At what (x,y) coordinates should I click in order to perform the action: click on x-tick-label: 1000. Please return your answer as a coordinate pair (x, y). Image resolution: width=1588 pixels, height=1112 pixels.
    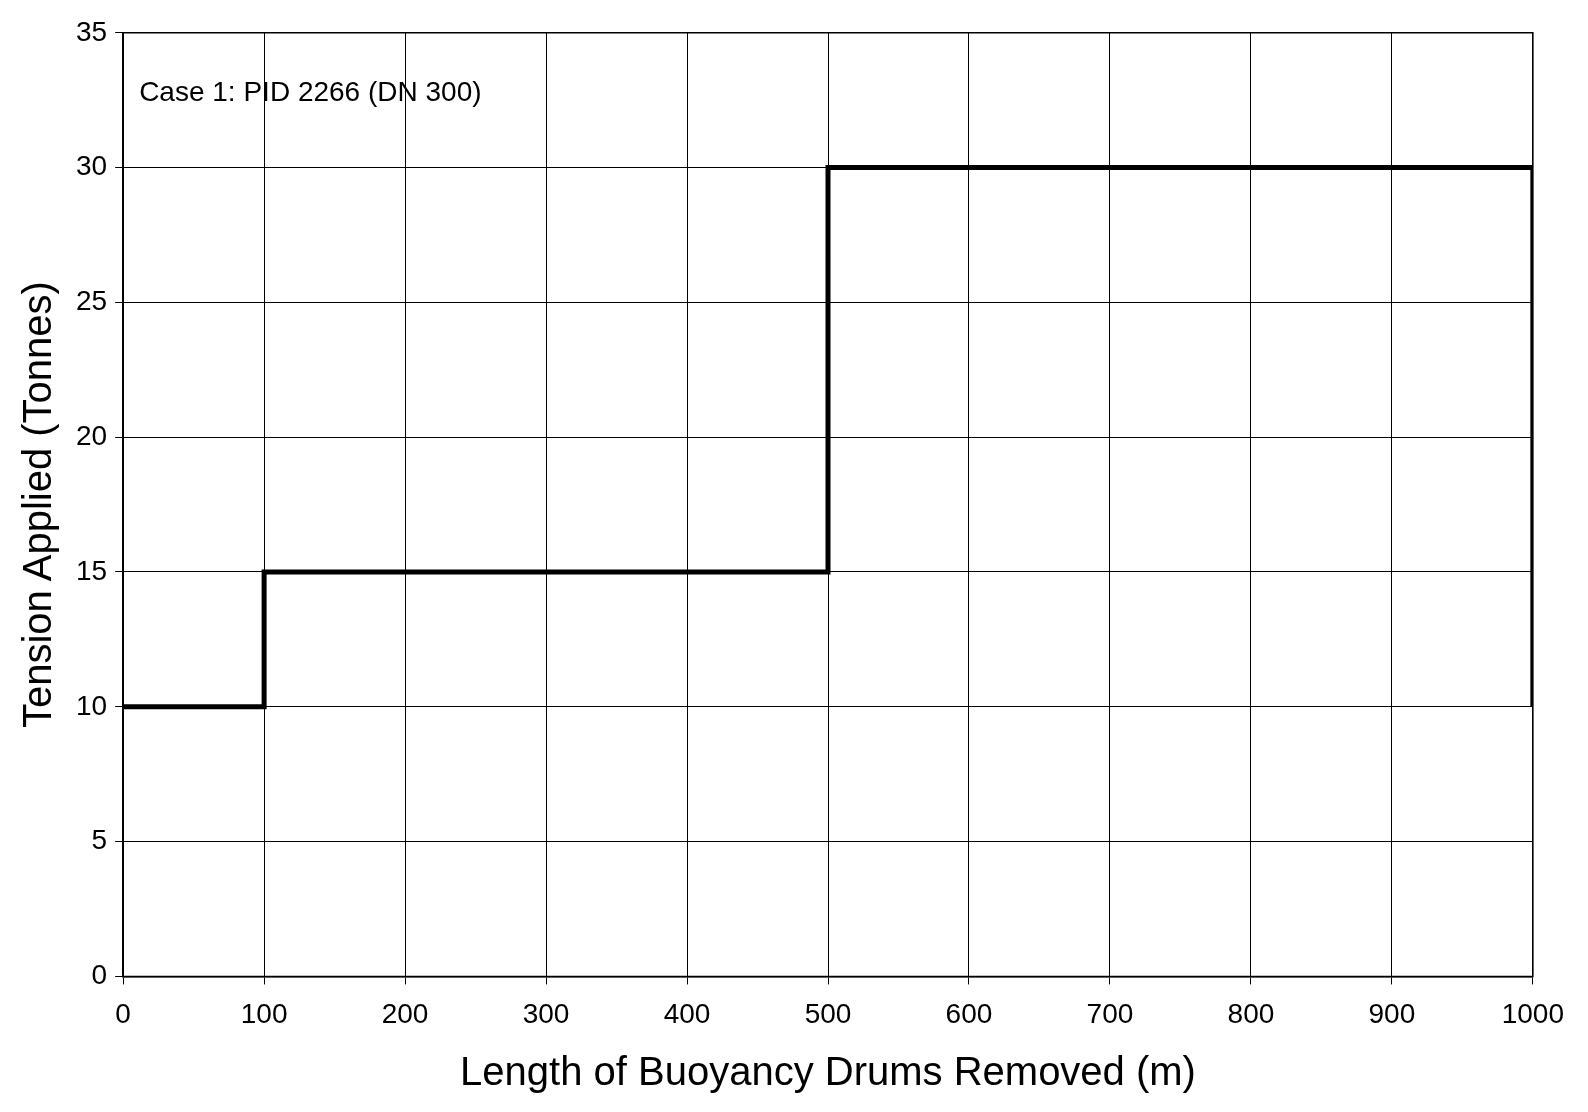
    Looking at the image, I should click on (1532, 1013).